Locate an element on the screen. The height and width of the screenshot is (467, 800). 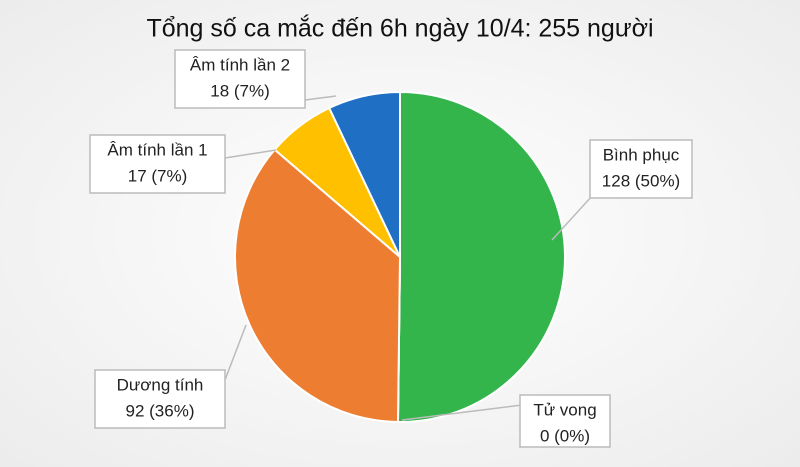
category-label: Tử vong is located at coordinates (564, 409).